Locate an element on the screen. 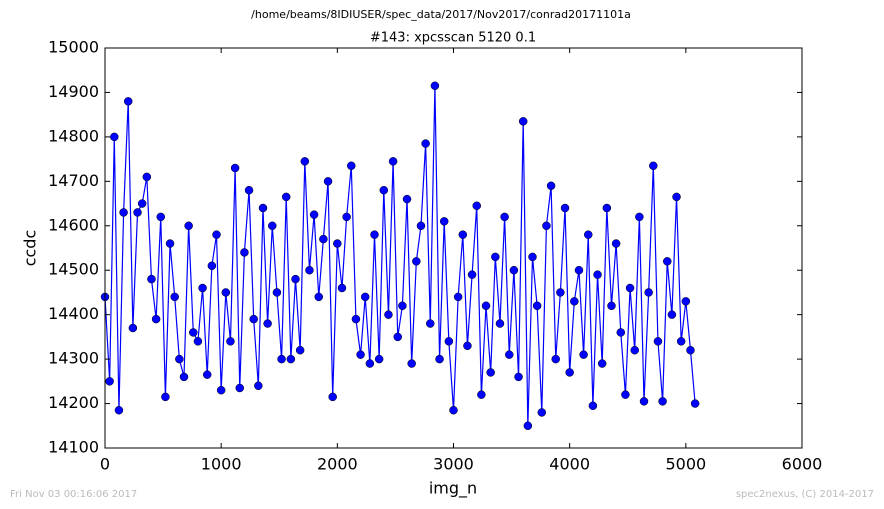  x-tick-label: 2000 is located at coordinates (337, 464).